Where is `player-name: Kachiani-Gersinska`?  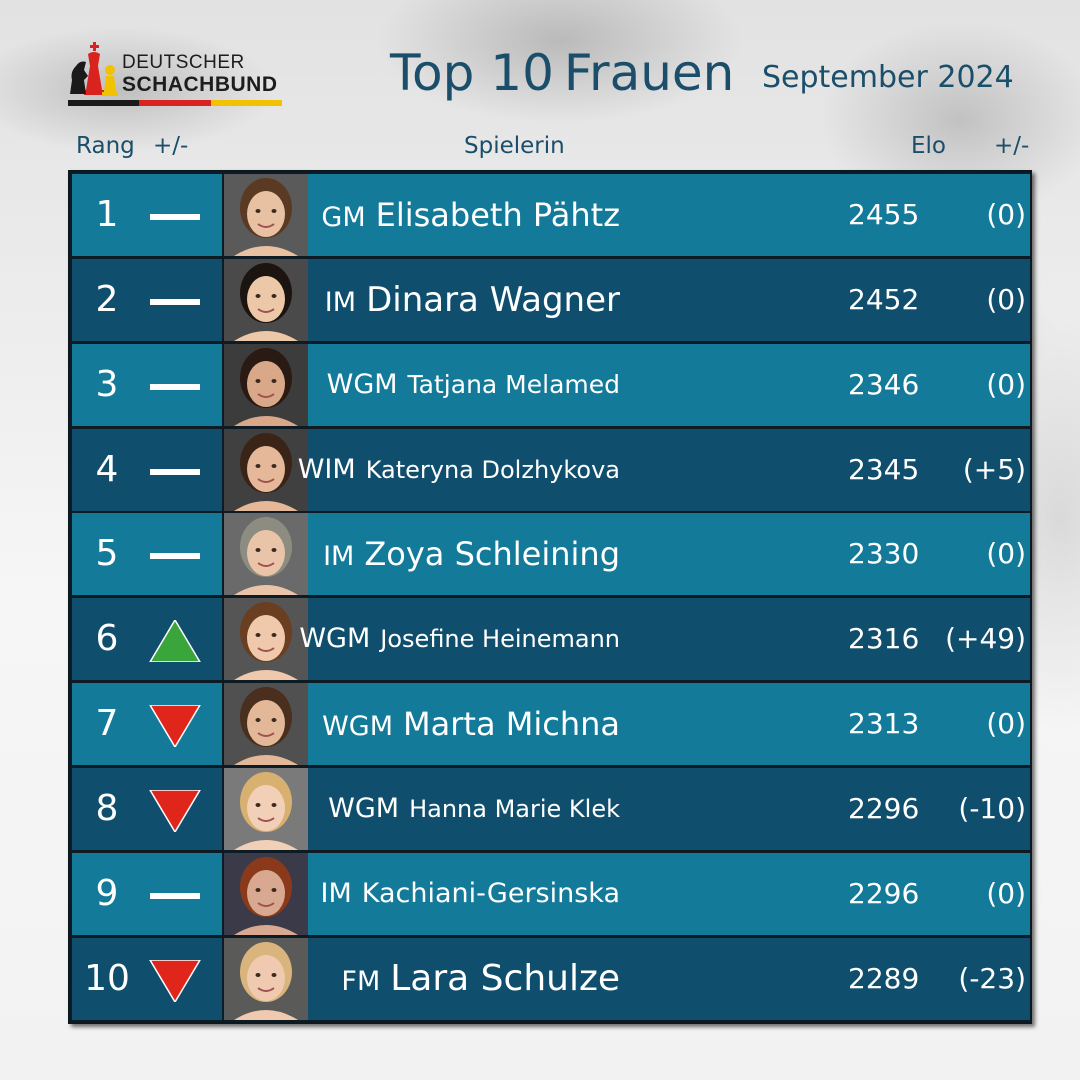
player-name: Kachiani-Gersinska is located at coordinates (490, 893).